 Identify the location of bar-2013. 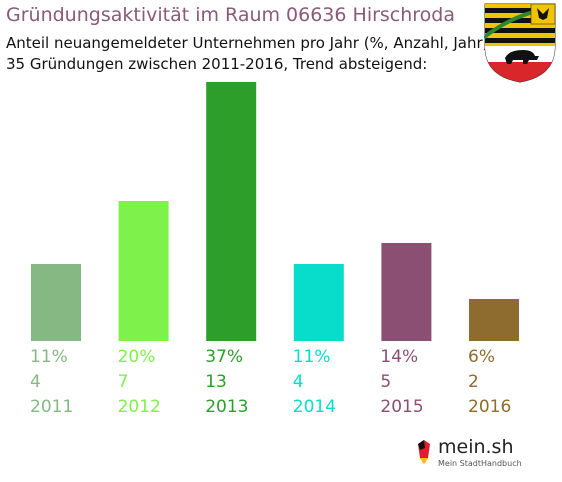
(231, 211).